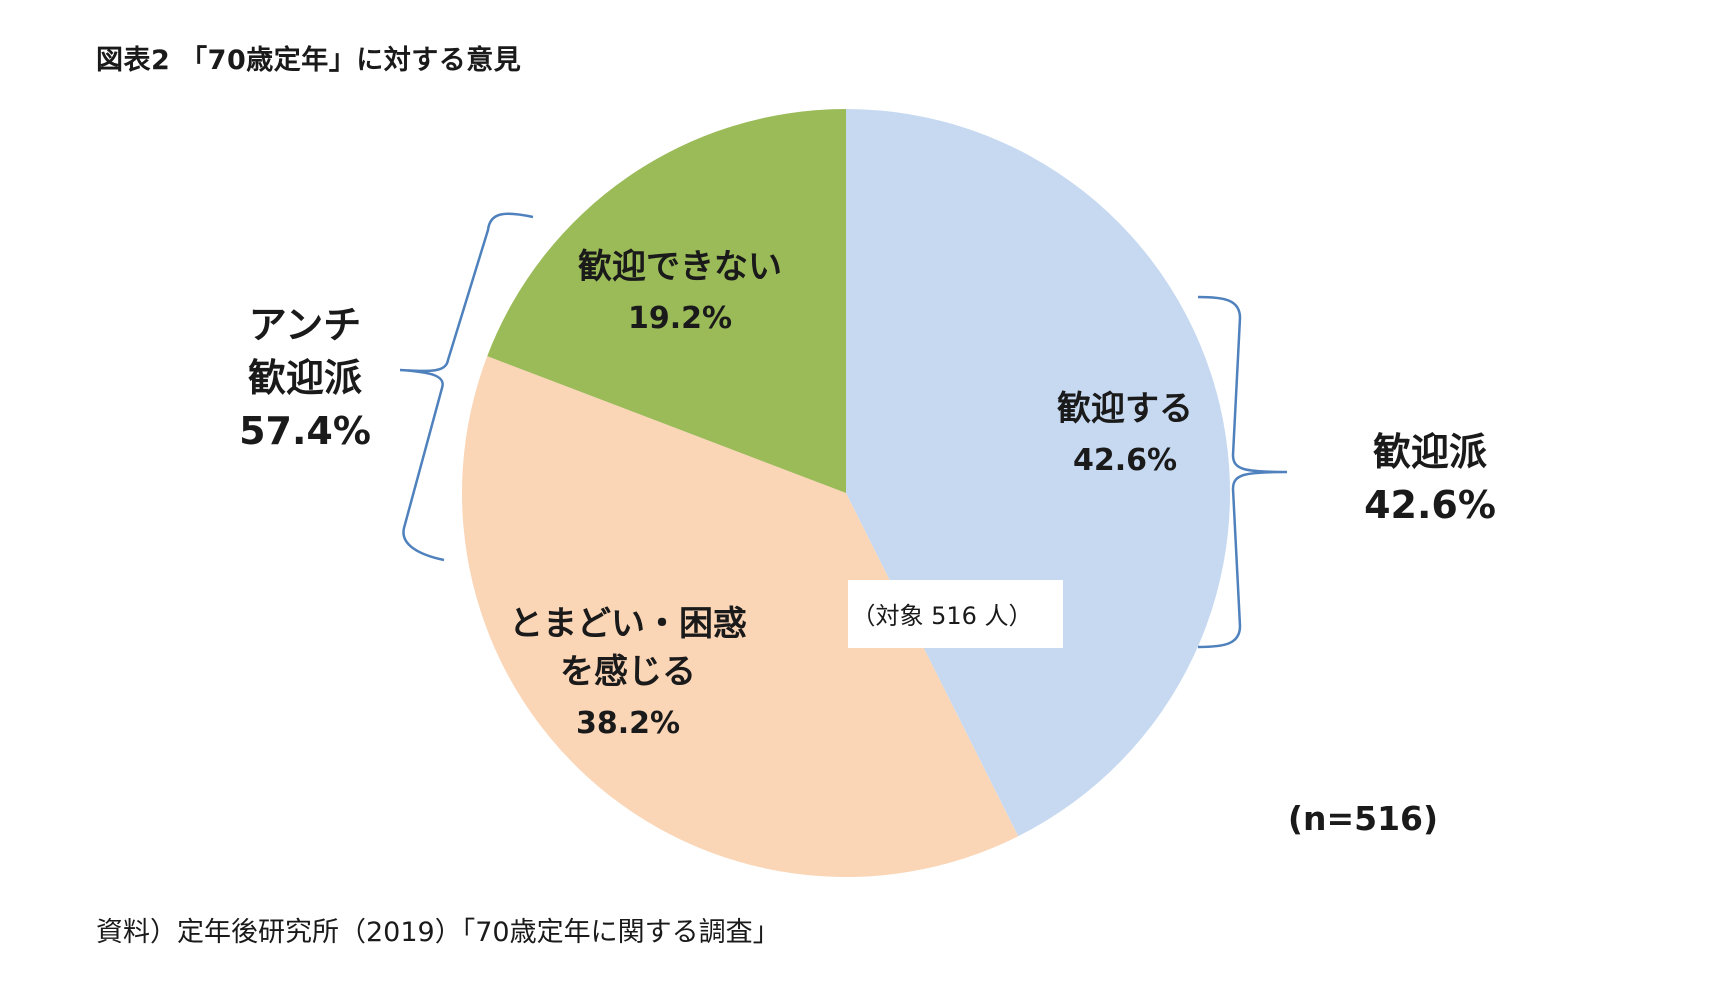 Image resolution: width=1719 pixels, height=989 pixels. I want to click on slice-label-0-line-0: 歓迎する, so click(1125, 409).